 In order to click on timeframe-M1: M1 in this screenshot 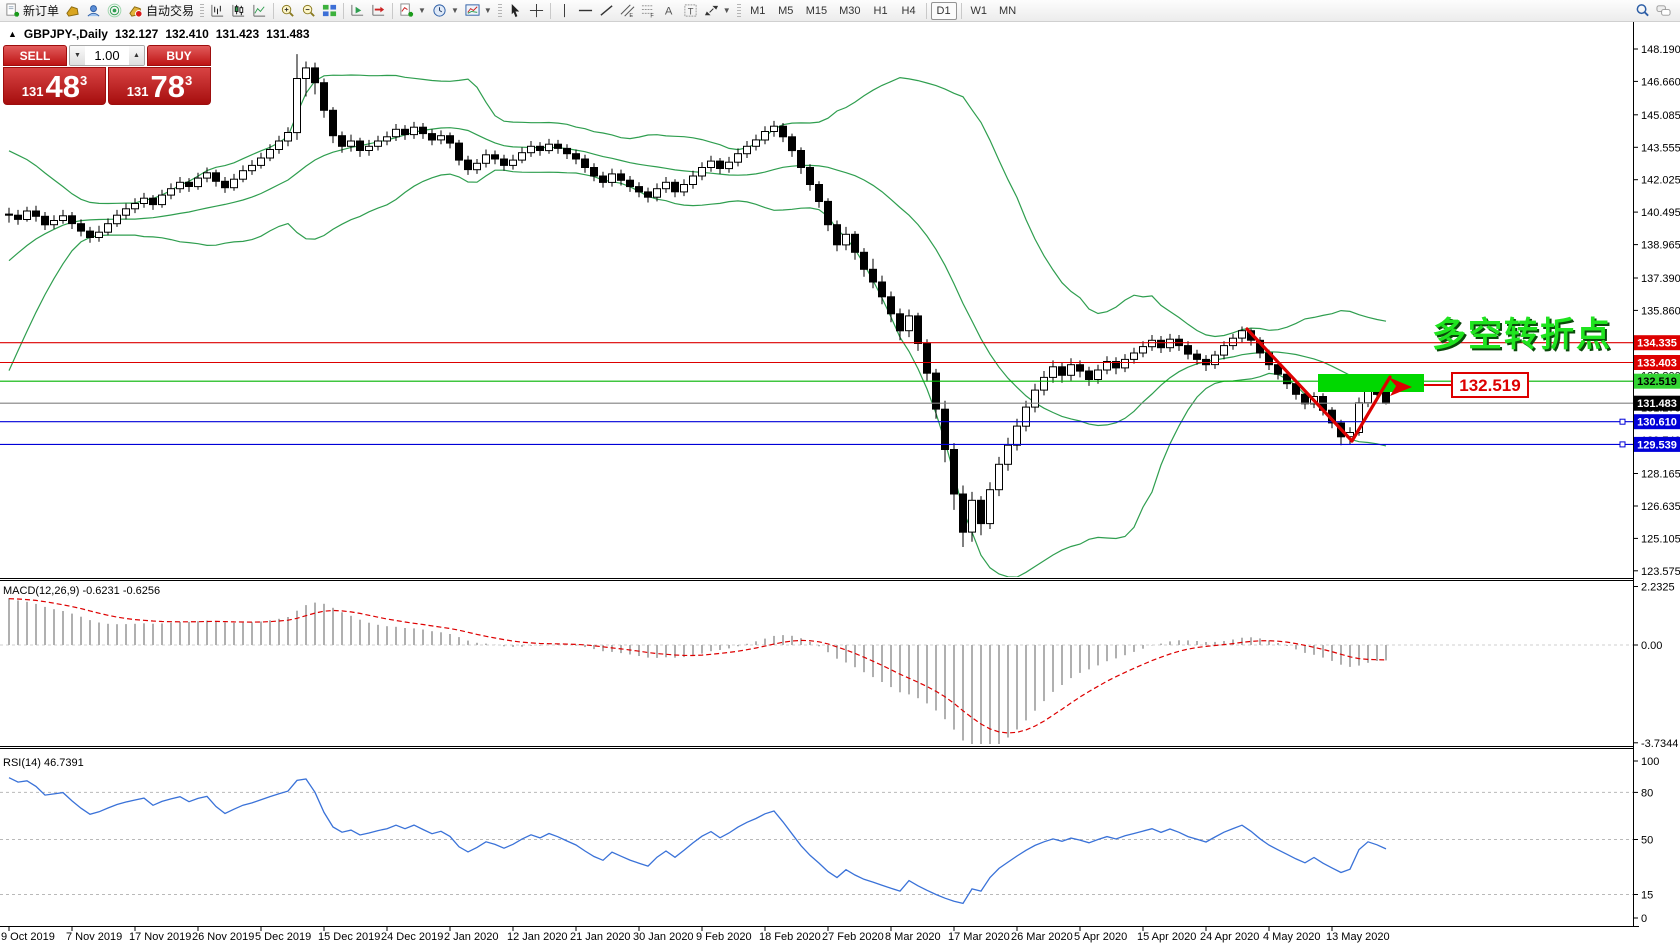, I will do `click(758, 11)`.